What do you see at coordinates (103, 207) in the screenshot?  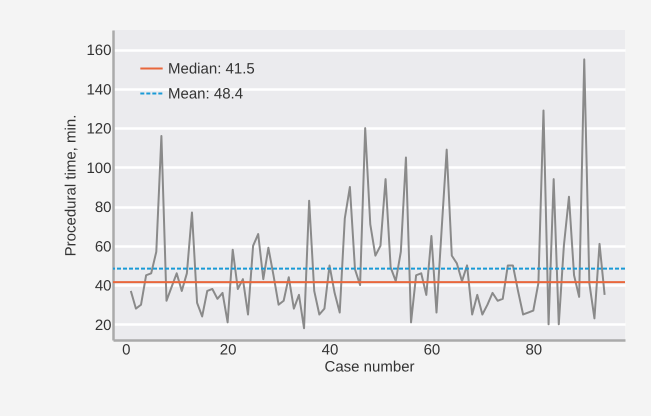 I see `y-tick-label: 80` at bounding box center [103, 207].